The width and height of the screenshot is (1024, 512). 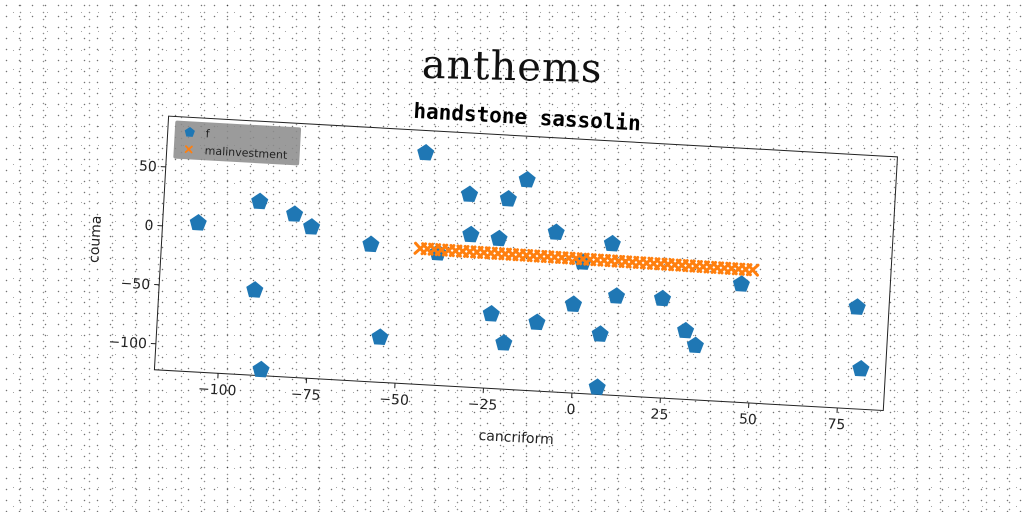 What do you see at coordinates (482, 405) in the screenshot?
I see `x-tick-label: −25` at bounding box center [482, 405].